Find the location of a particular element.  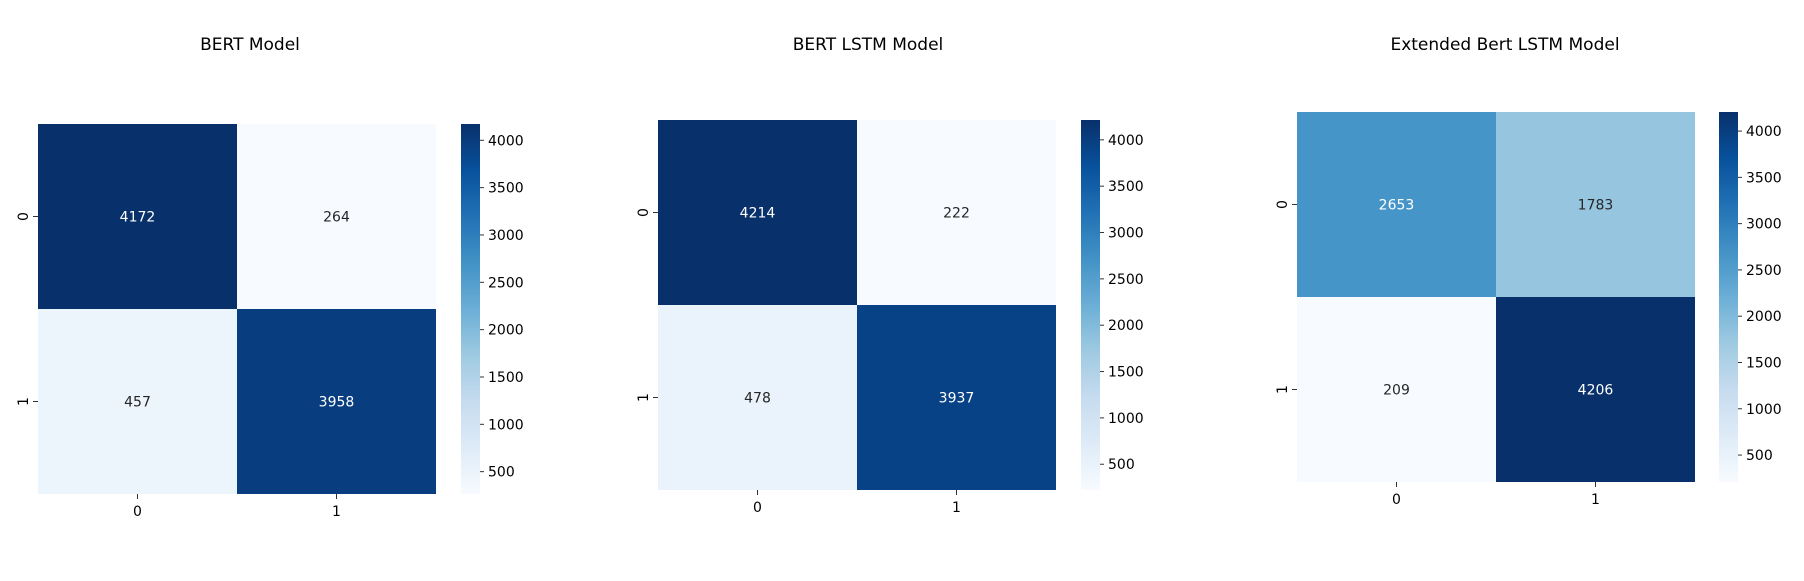

cell-value-label: 222 is located at coordinates (956, 214).